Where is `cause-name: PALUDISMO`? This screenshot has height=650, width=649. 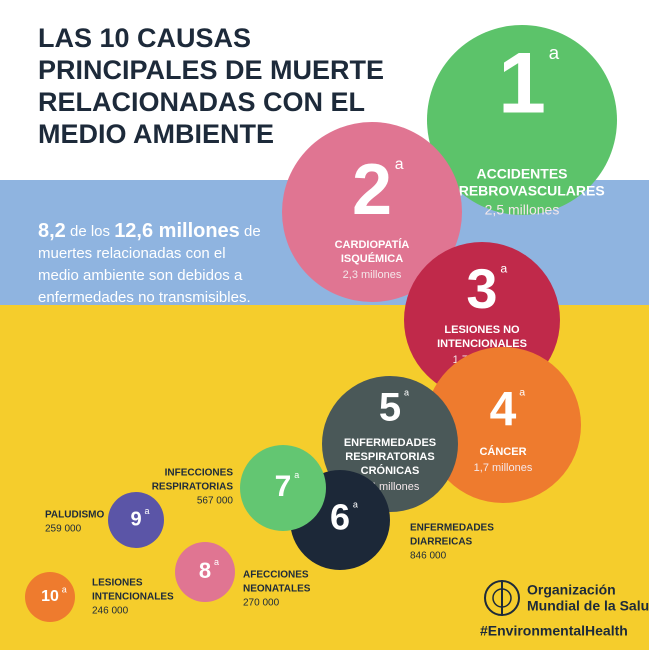
cause-name: PALUDISMO is located at coordinates (74, 515).